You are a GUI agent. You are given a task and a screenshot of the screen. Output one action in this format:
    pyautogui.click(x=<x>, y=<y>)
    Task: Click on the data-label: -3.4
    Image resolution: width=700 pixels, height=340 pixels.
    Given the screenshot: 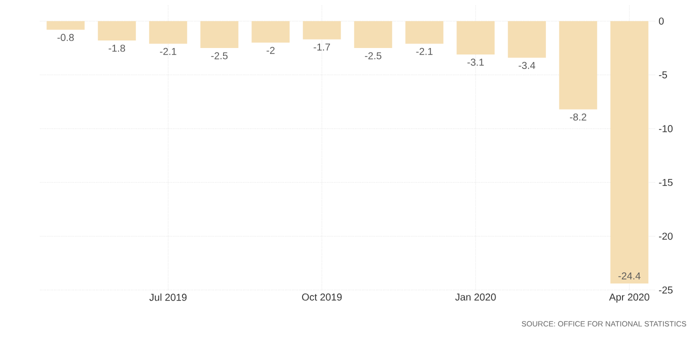 What is the action you would take?
    pyautogui.click(x=527, y=65)
    